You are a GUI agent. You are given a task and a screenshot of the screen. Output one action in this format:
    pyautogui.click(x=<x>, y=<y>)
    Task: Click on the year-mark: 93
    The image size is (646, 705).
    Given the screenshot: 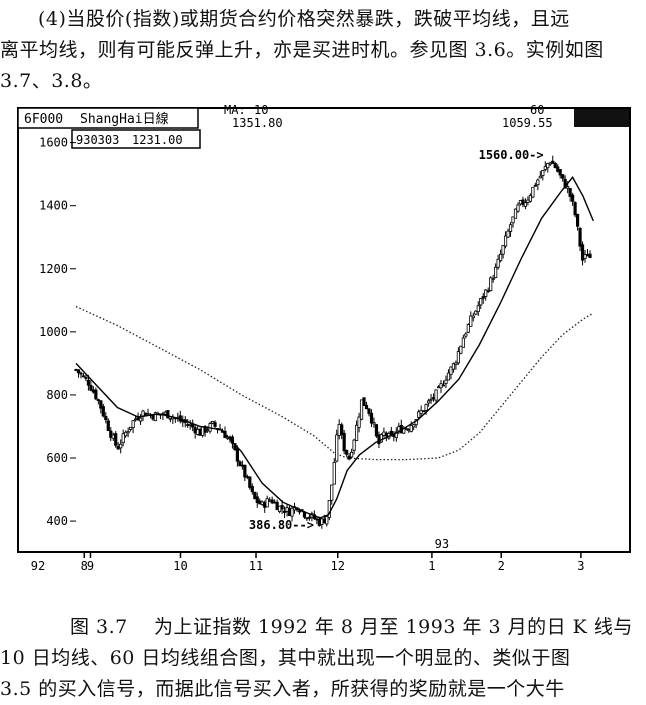 What is the action you would take?
    pyautogui.click(x=442, y=544)
    